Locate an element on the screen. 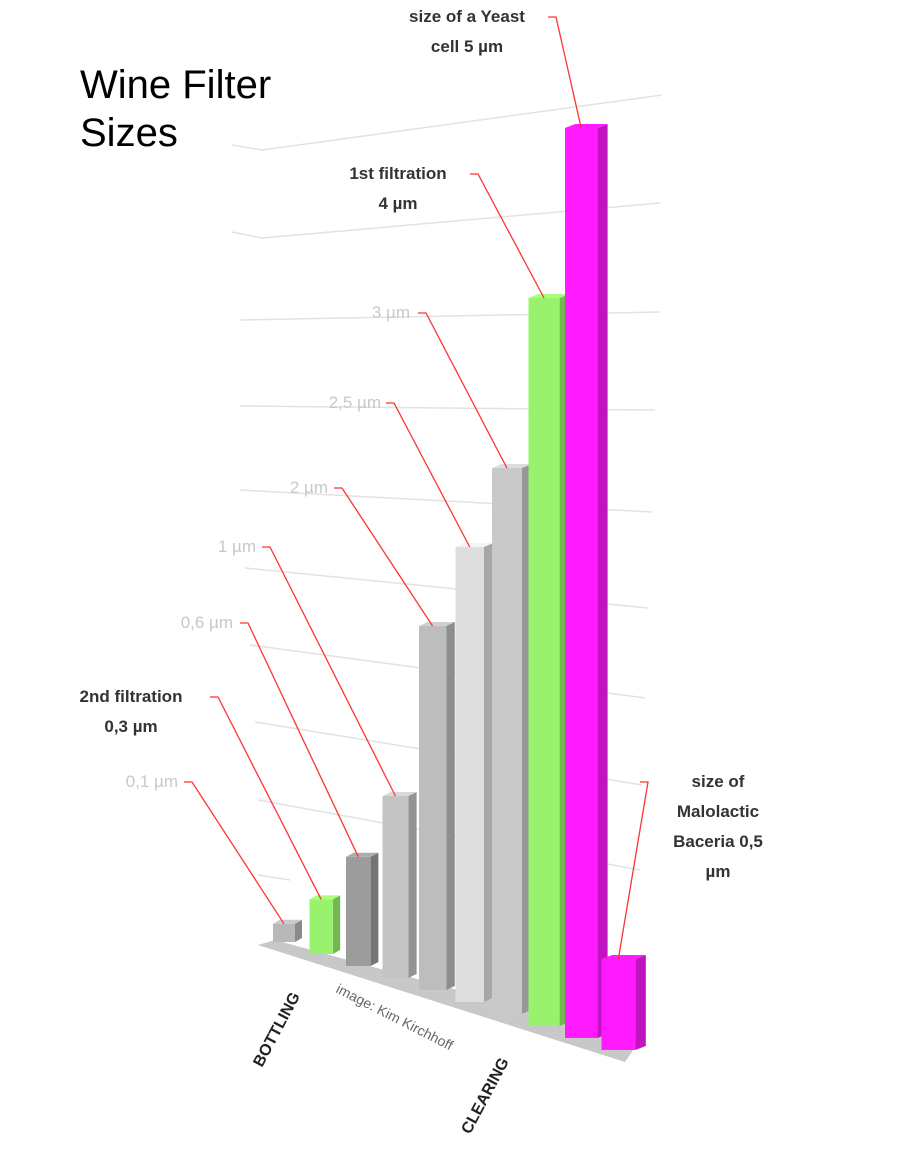 The image size is (900, 1159). data-label: 1 µm is located at coordinates (237, 546).